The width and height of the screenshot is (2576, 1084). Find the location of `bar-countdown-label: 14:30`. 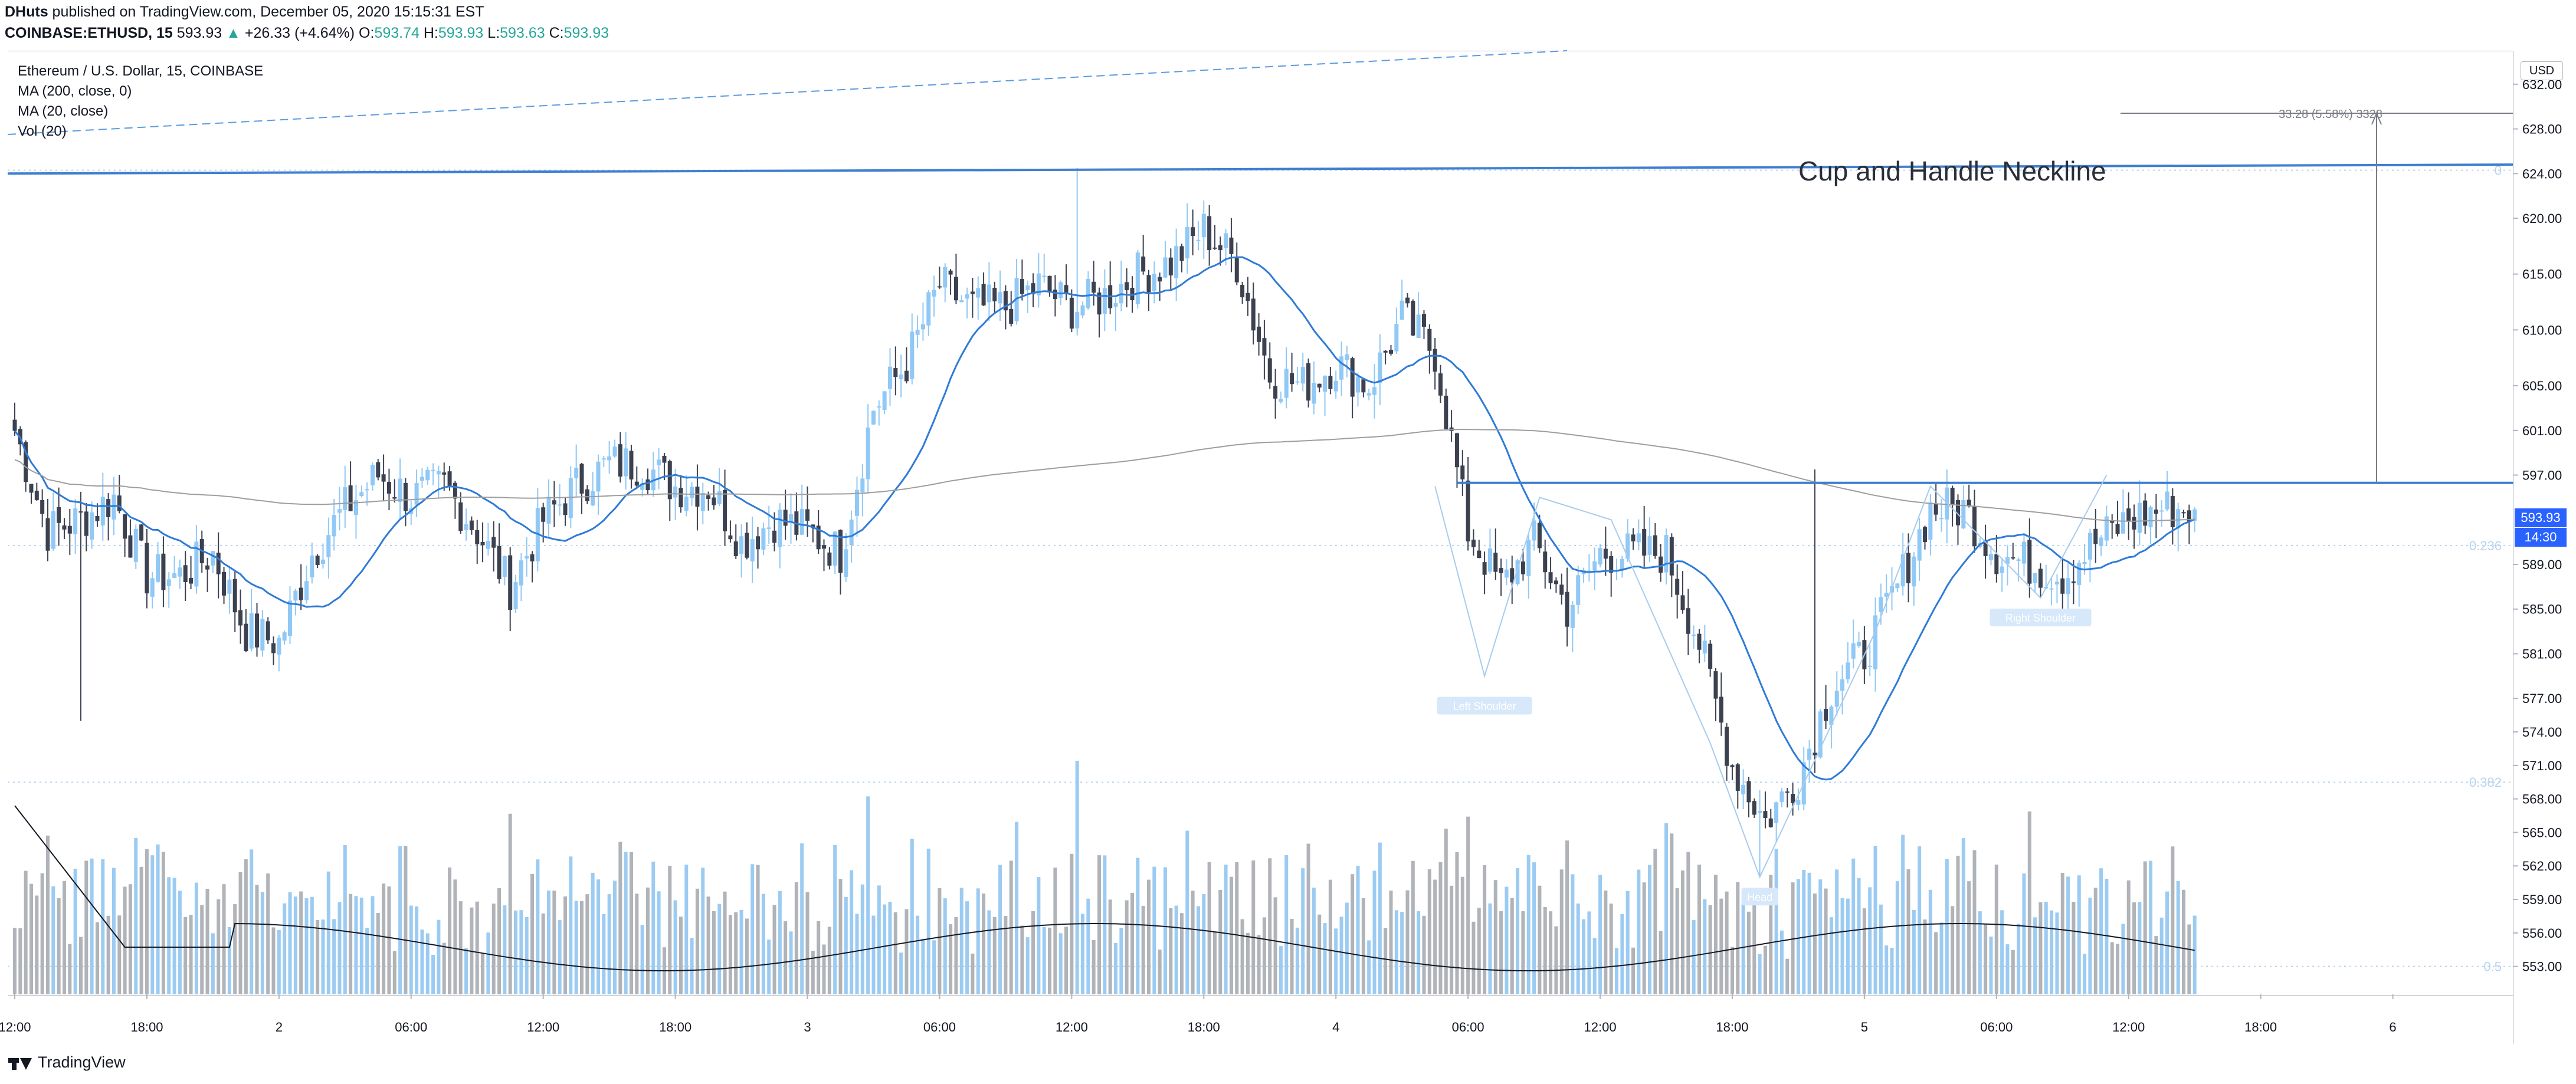

bar-countdown-label: 14:30 is located at coordinates (2541, 537).